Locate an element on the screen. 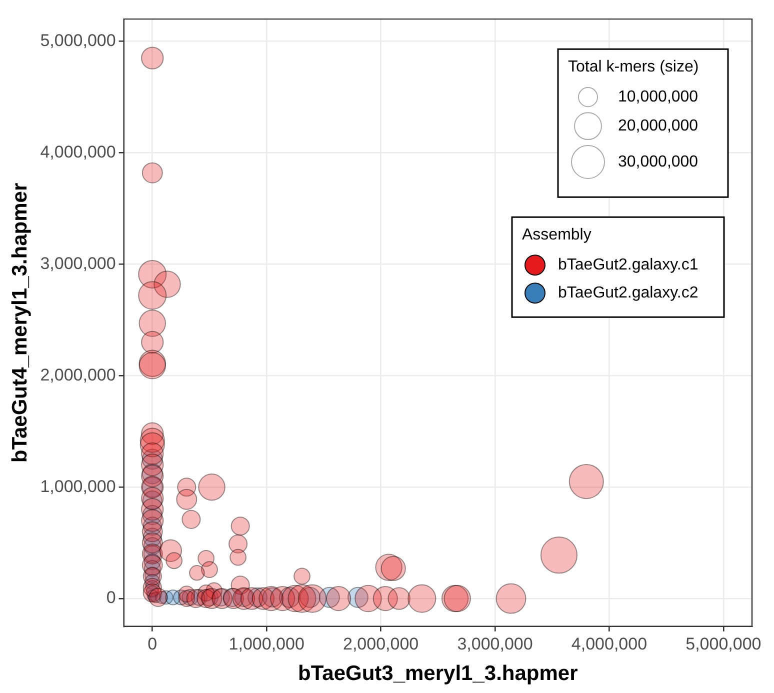 This screenshot has height=693, width=774. y-tick-label: 4,000,000 is located at coordinates (78, 152).